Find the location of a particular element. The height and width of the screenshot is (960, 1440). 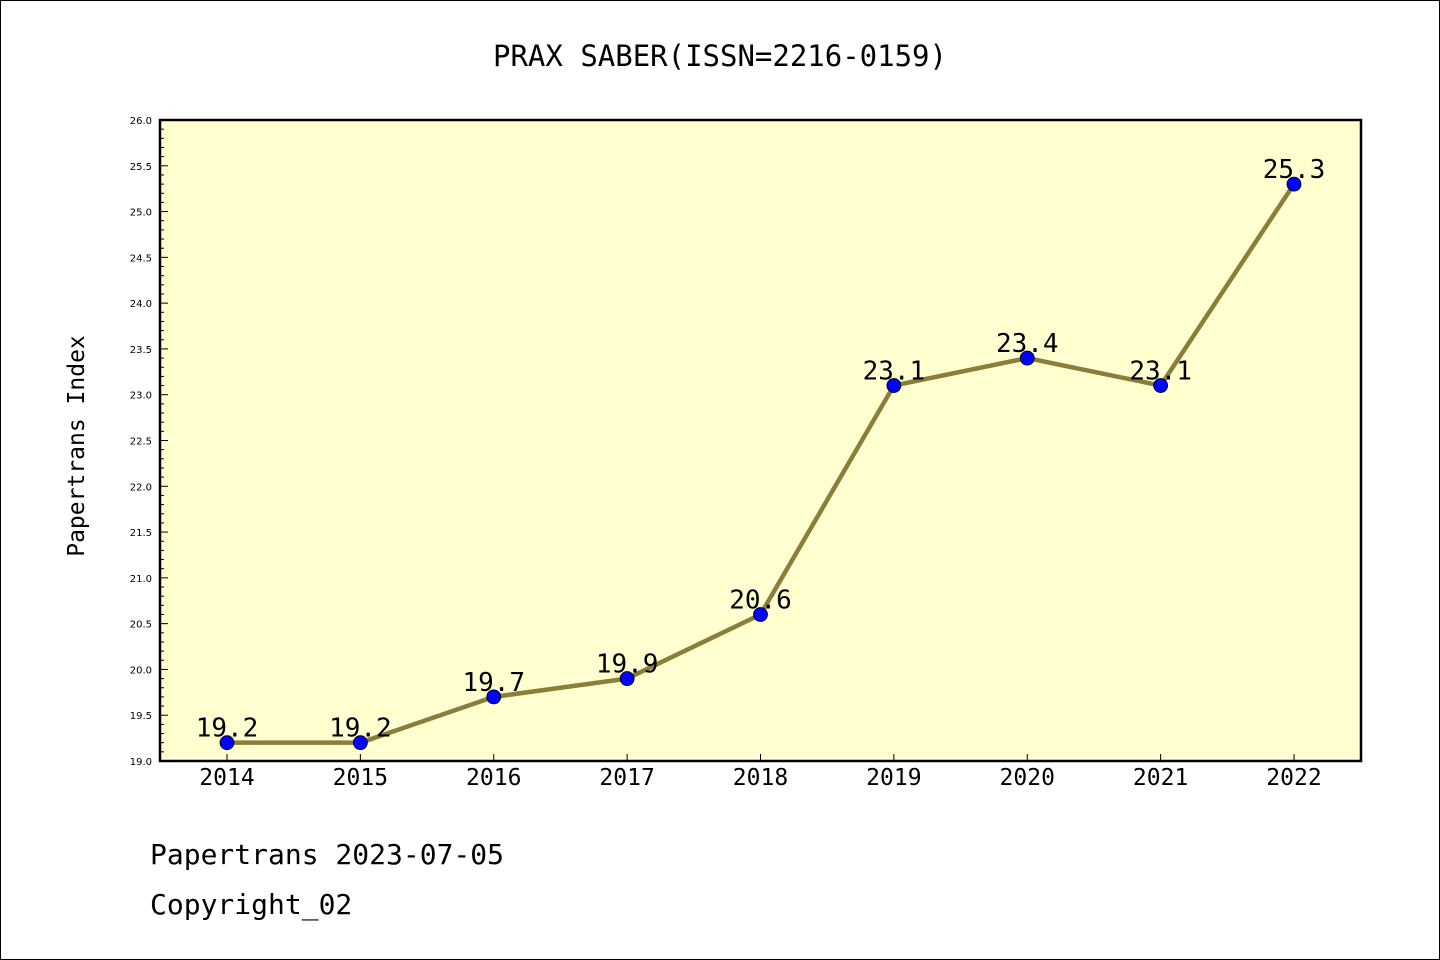

footer-copyright-text: Copyright_02 is located at coordinates (251, 905).